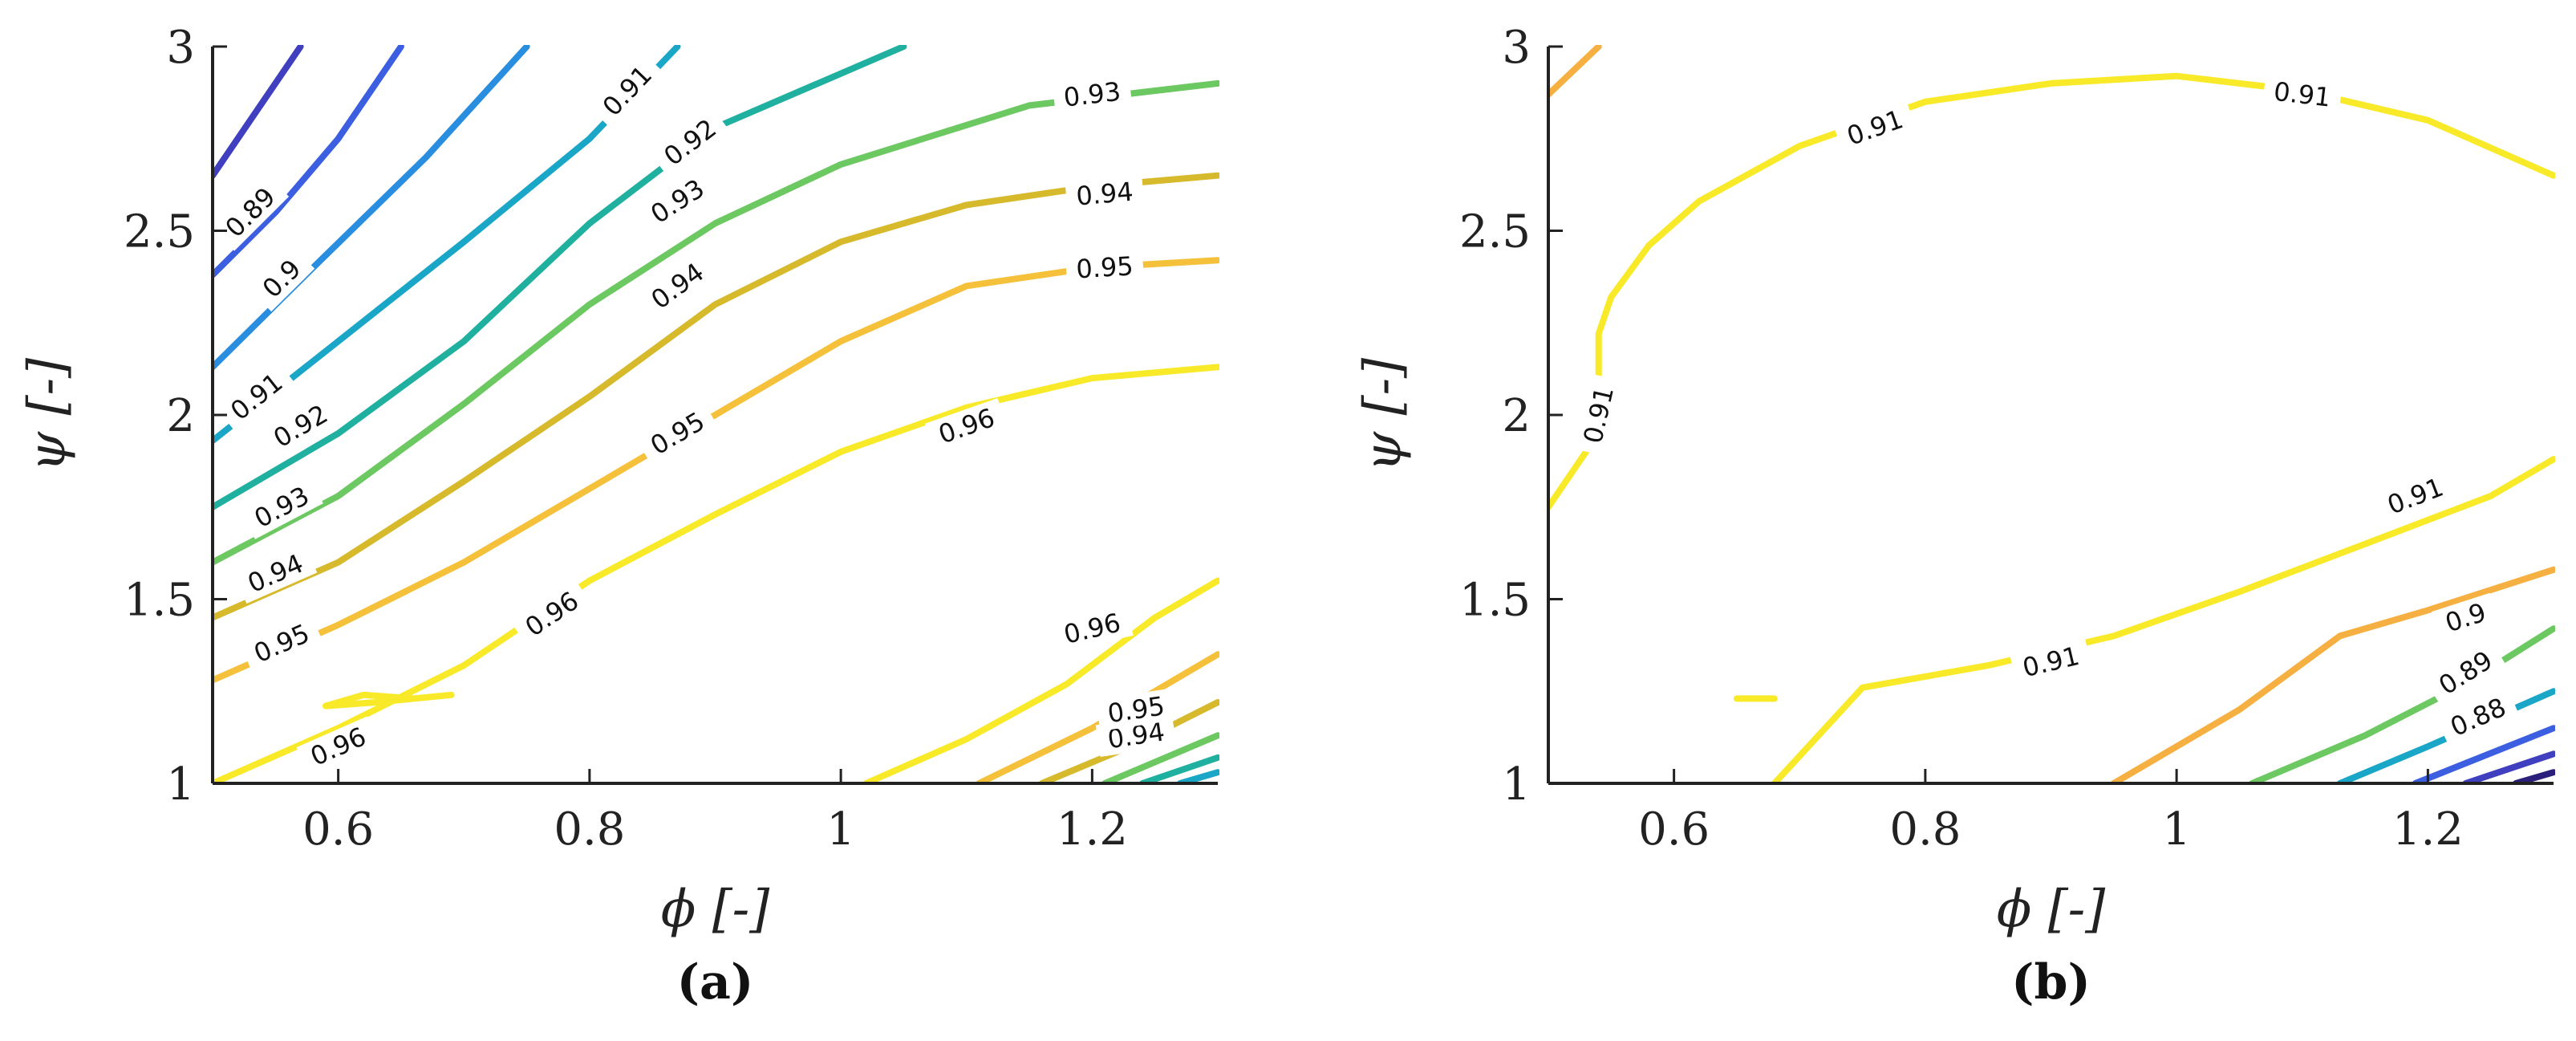  I want to click on contour-label-0-96: 0.96, so click(551, 614).